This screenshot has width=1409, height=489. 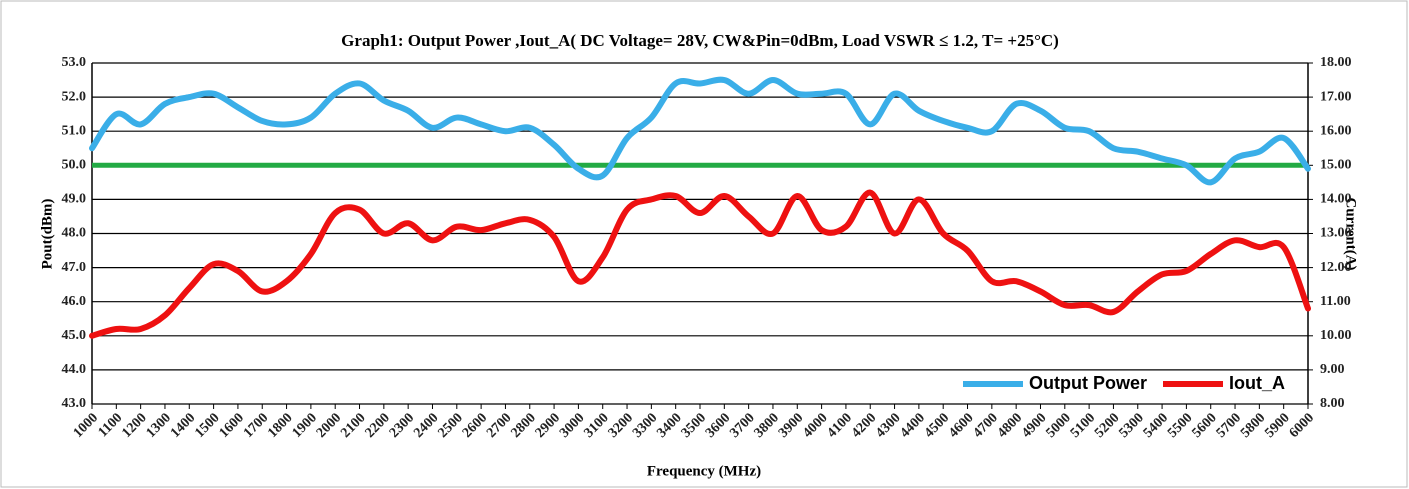 I want to click on y-tick-label: 53.0, so click(x=74, y=62).